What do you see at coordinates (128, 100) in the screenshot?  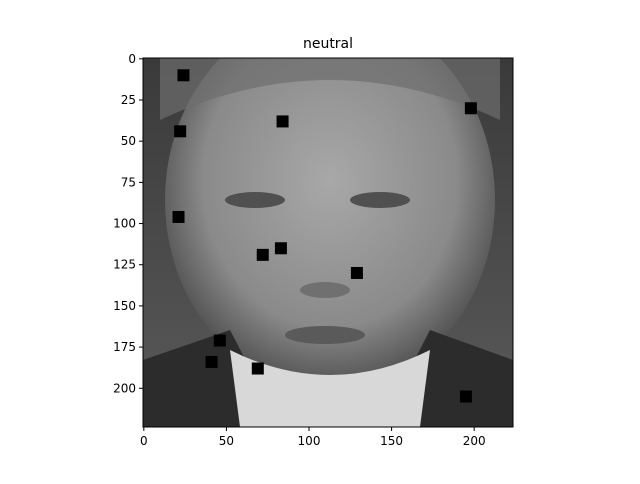 I see `y-tick-label: 25` at bounding box center [128, 100].